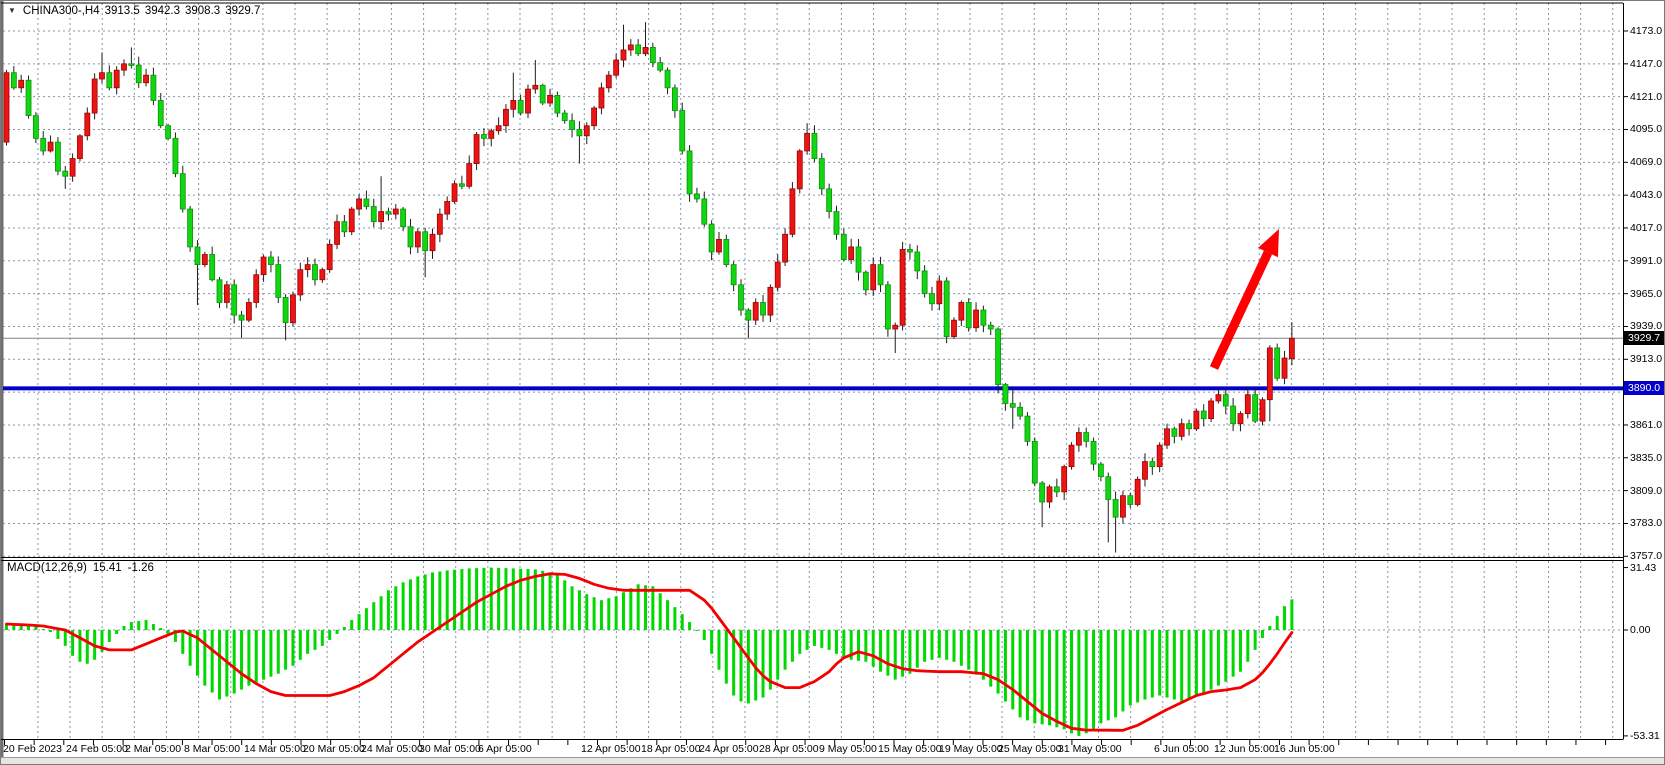 The width and height of the screenshot is (1665, 765). Describe the element at coordinates (1625, 383) in the screenshot. I see `price-axis-ticks` at that location.